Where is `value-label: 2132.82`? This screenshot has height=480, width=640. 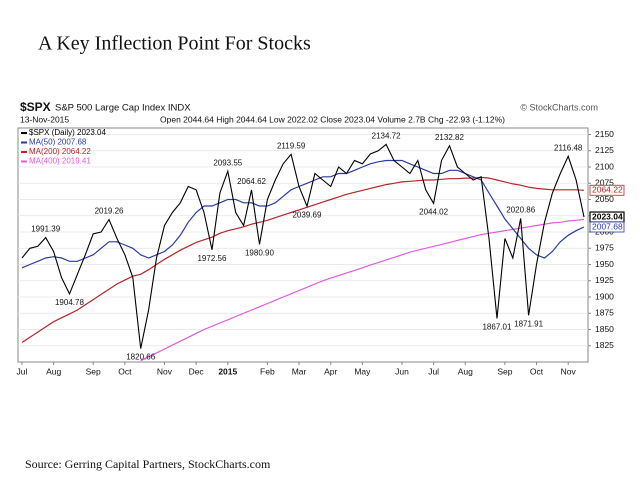 value-label: 2132.82 is located at coordinates (449, 137).